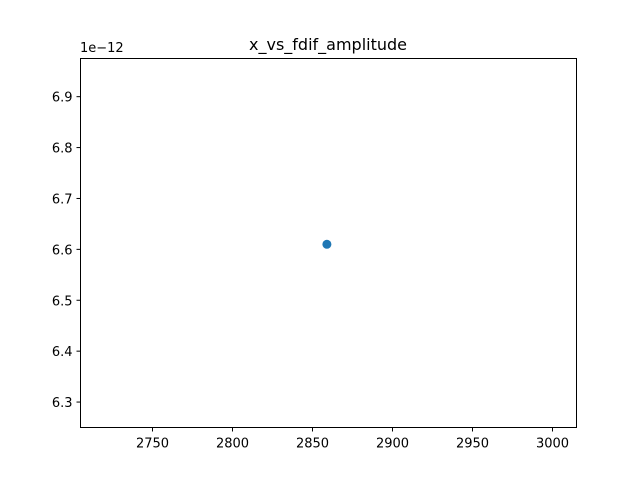 The image size is (640, 484). I want to click on x-tick-label: 2950, so click(472, 444).